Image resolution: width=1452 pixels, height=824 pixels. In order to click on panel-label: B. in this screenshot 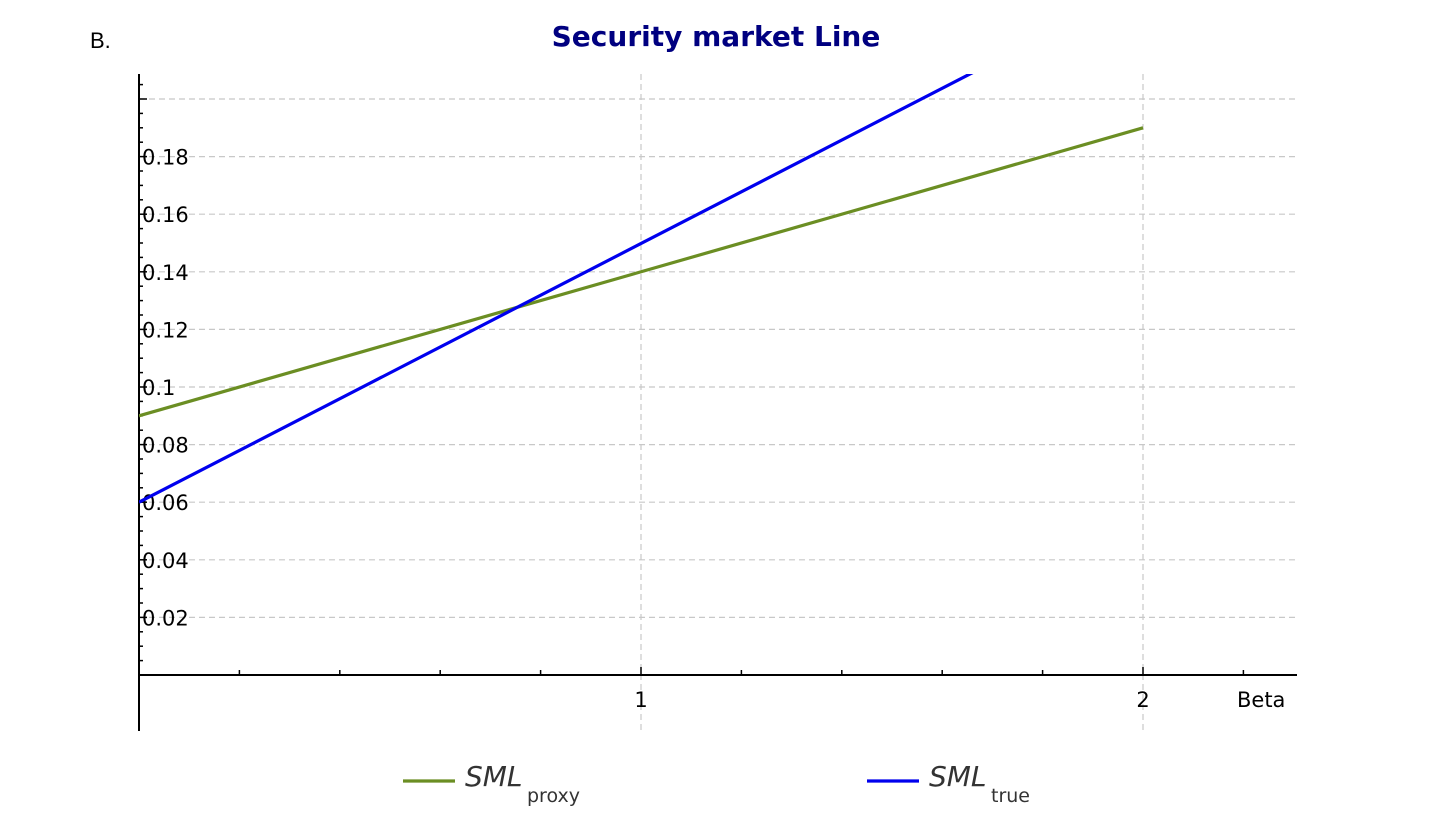, I will do `click(100, 40)`.